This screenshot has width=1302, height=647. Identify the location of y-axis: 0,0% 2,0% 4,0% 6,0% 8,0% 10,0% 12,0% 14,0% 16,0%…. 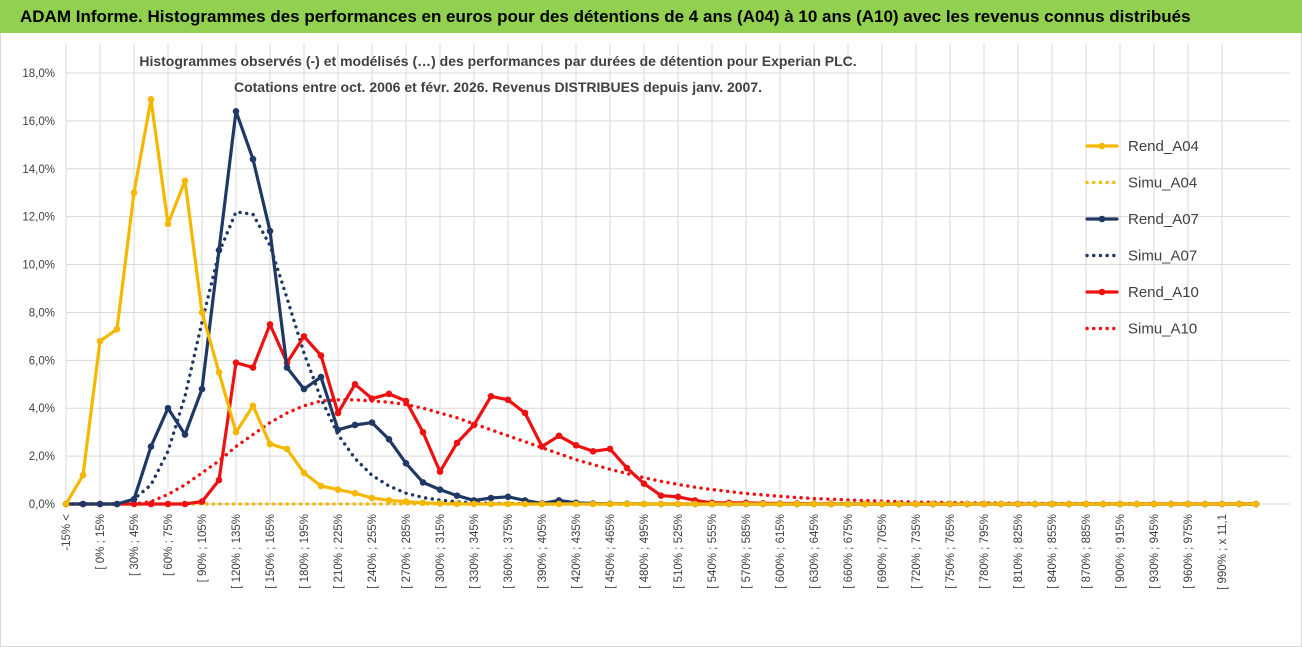
(38, 289).